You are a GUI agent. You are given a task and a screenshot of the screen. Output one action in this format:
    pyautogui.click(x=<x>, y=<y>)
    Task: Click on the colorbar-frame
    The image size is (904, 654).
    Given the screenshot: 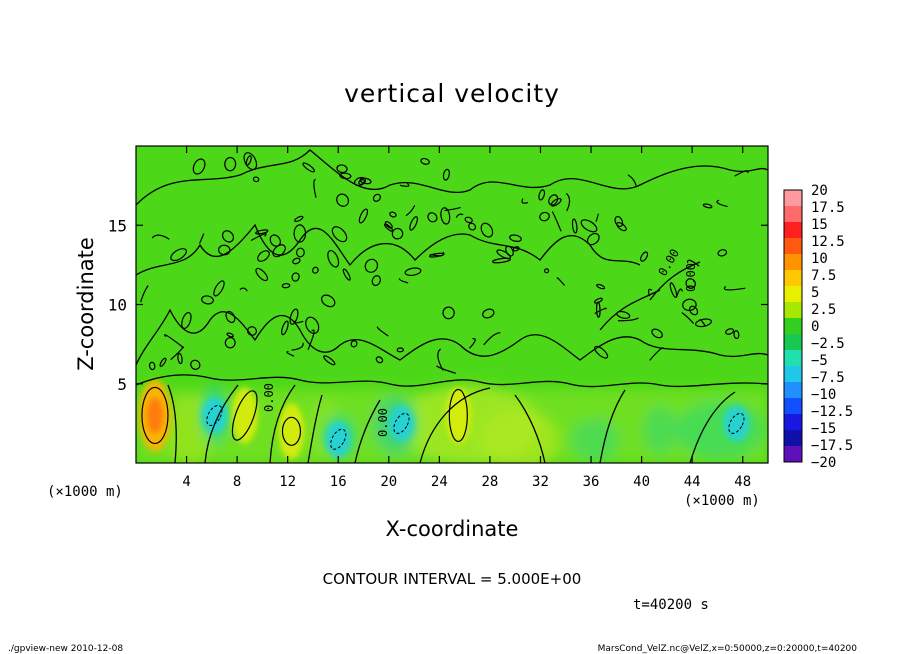 What is the action you would take?
    pyautogui.click(x=793, y=326)
    